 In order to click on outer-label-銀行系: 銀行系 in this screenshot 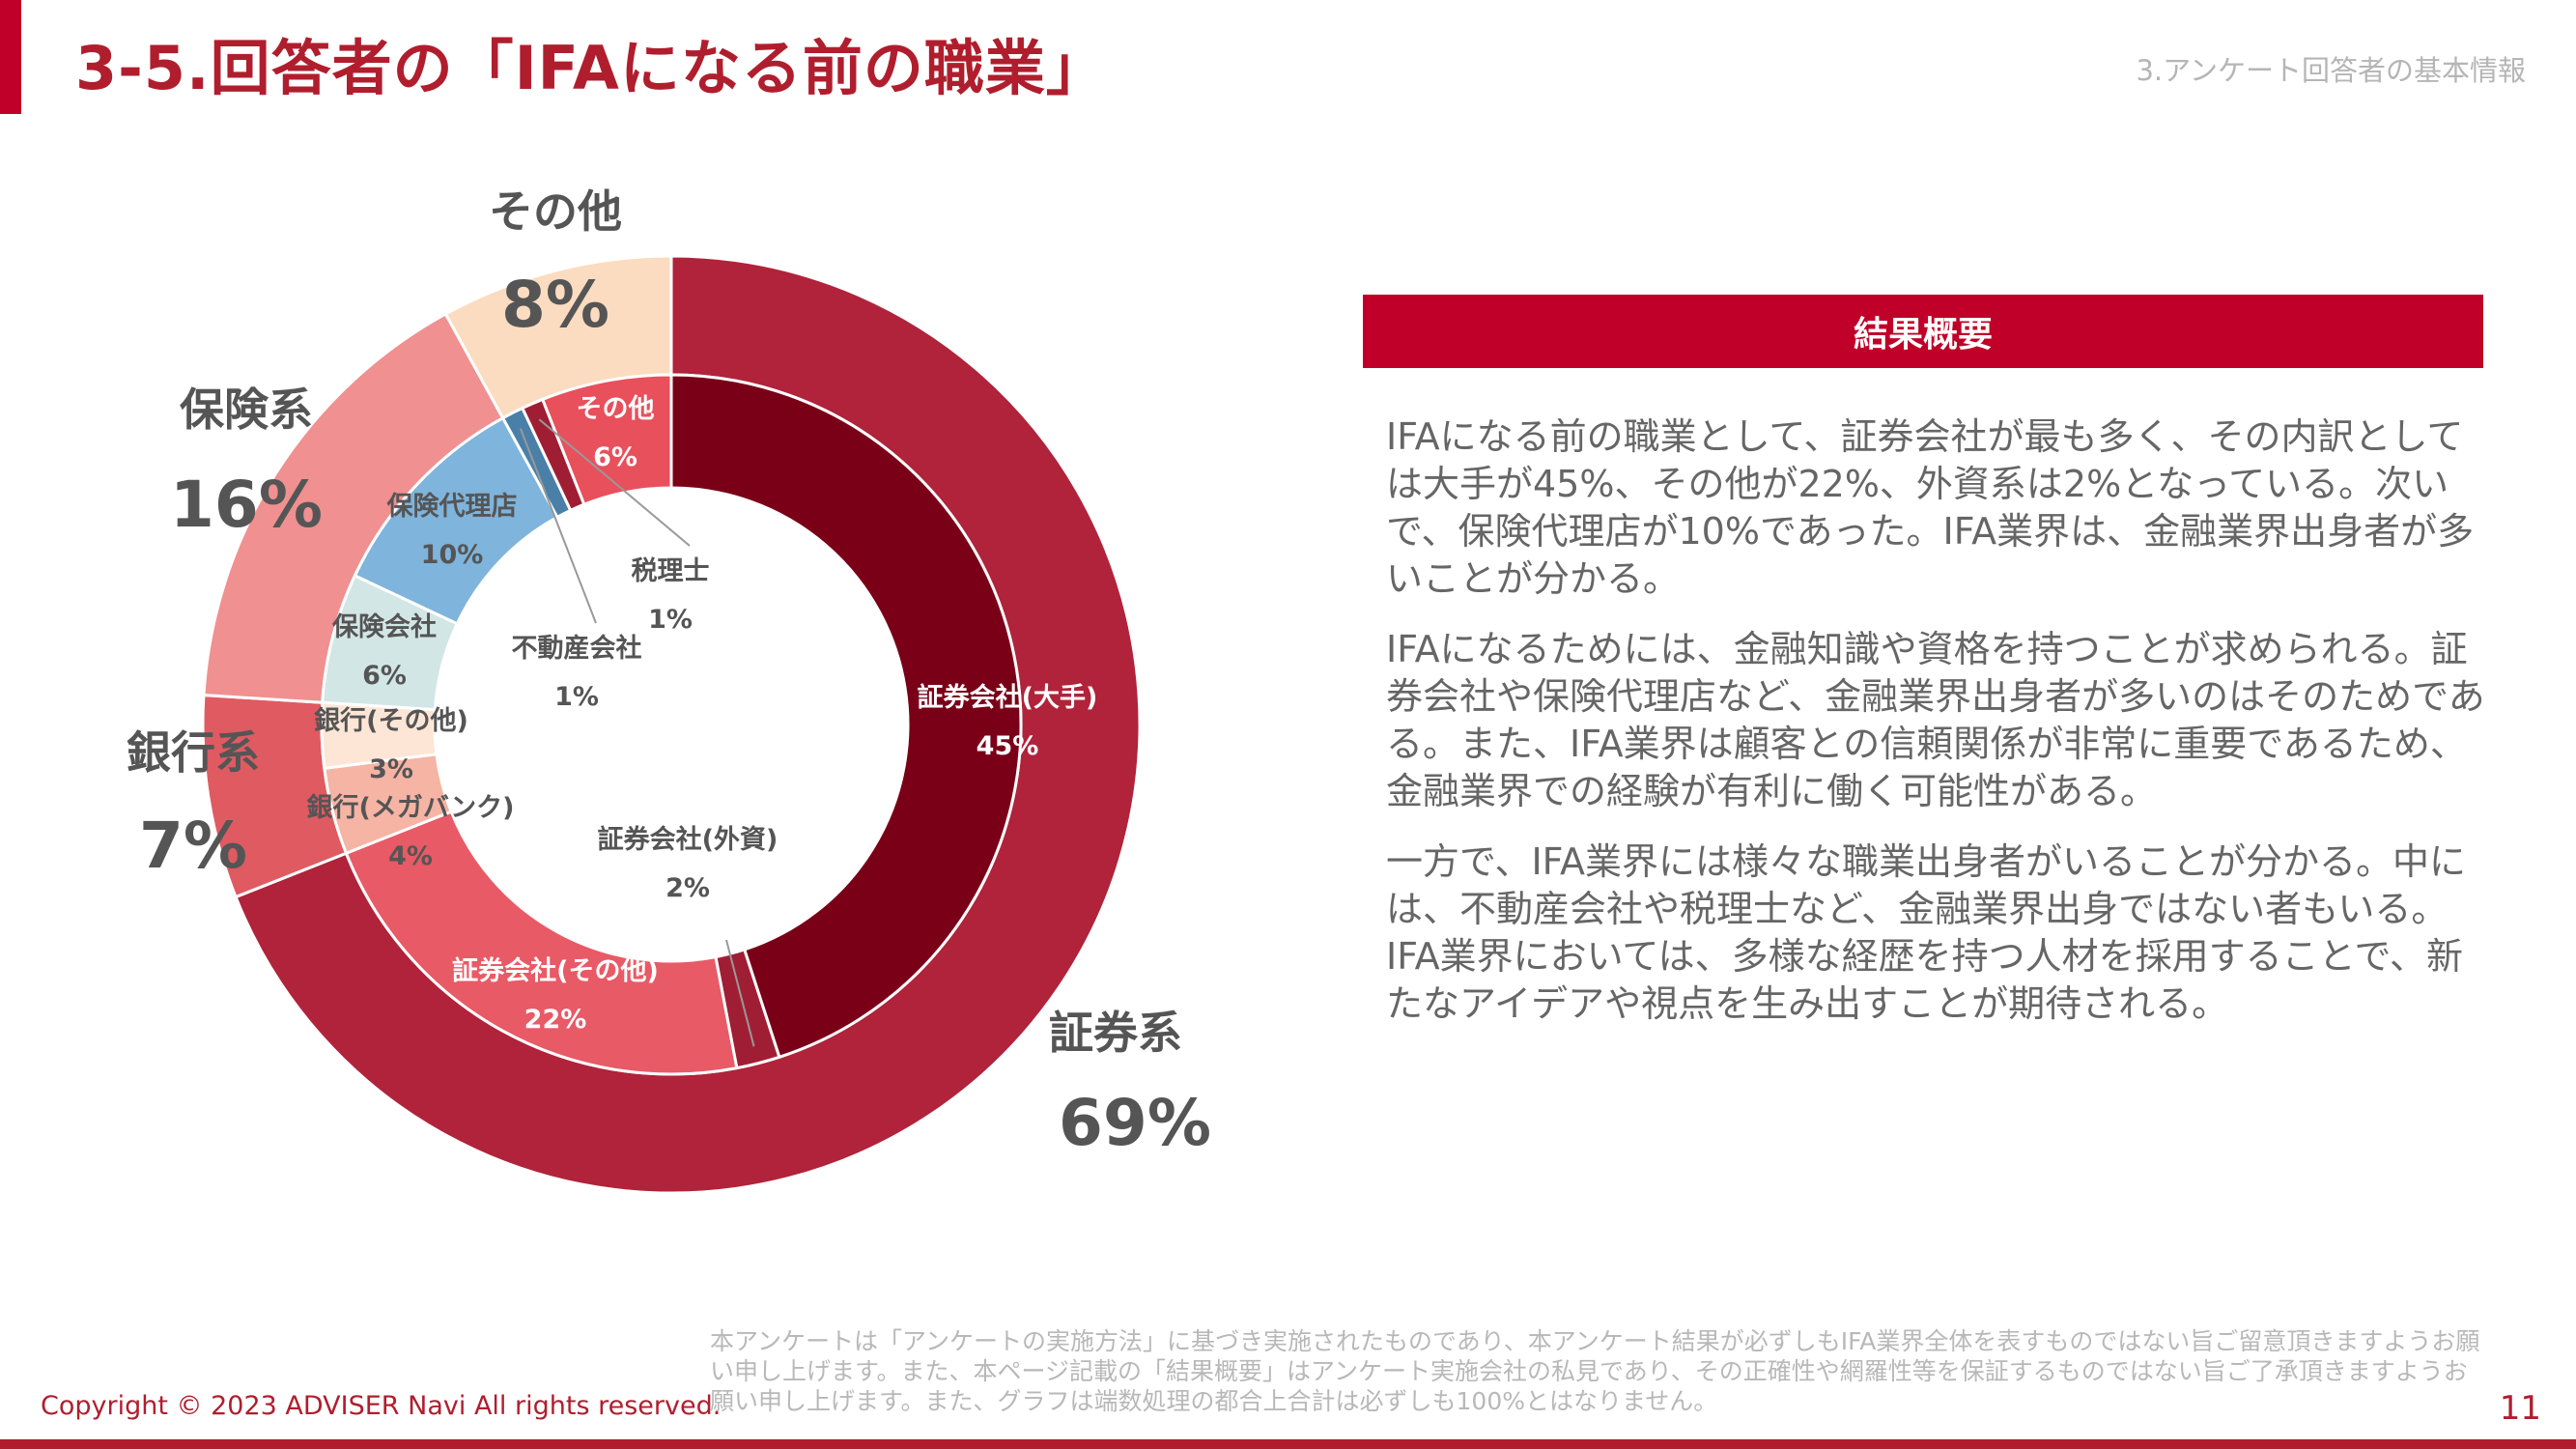, I will do `click(193, 752)`.